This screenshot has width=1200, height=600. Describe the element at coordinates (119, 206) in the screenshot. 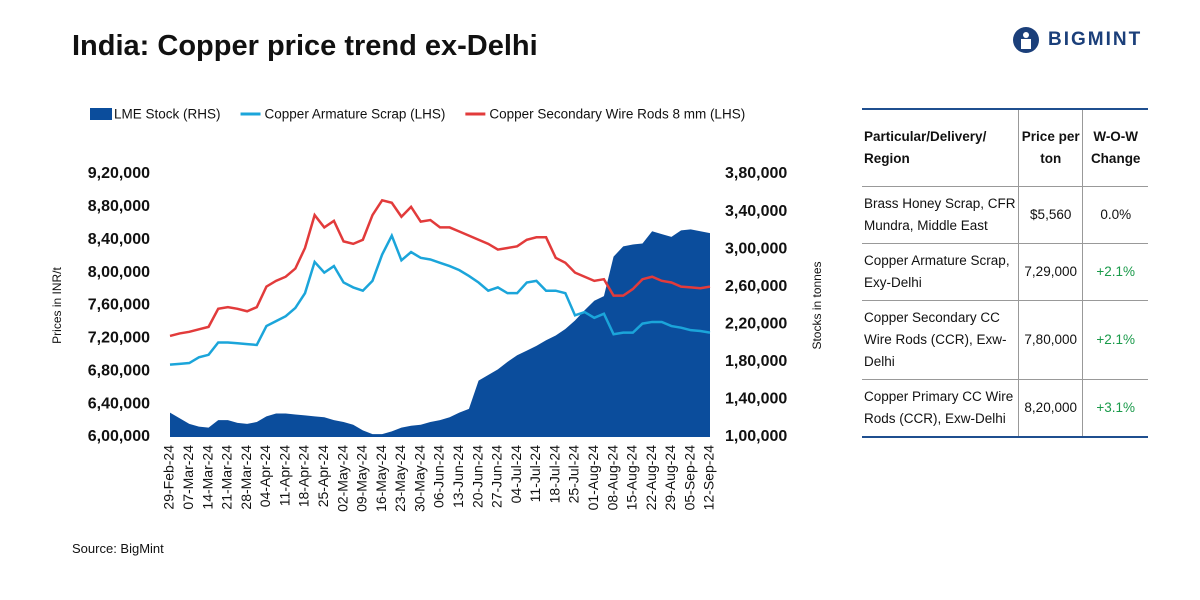

I see `y-tick-label: 8,80,000` at that location.